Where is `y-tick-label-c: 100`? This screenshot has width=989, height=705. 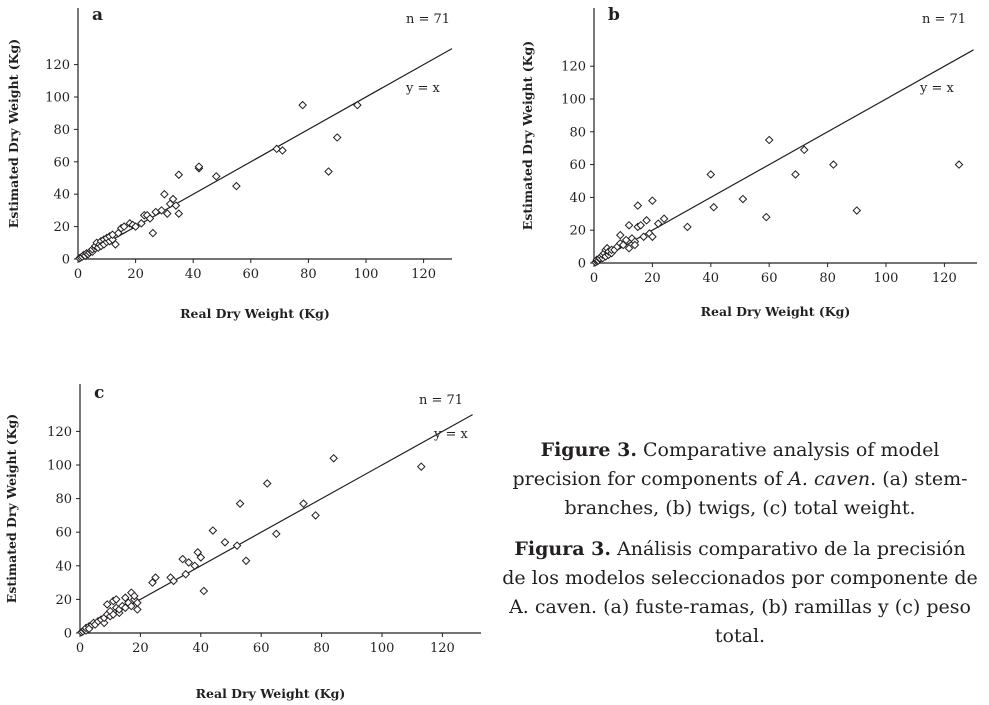
y-tick-label-c: 100 is located at coordinates (59, 466).